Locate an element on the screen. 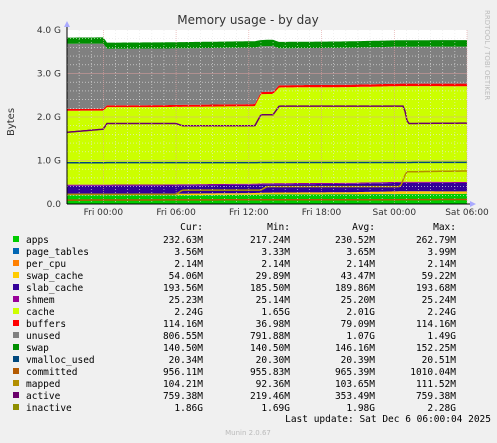  last-update: Last update: Sat Dec 6 06:00:04 2025 is located at coordinates (388, 419).